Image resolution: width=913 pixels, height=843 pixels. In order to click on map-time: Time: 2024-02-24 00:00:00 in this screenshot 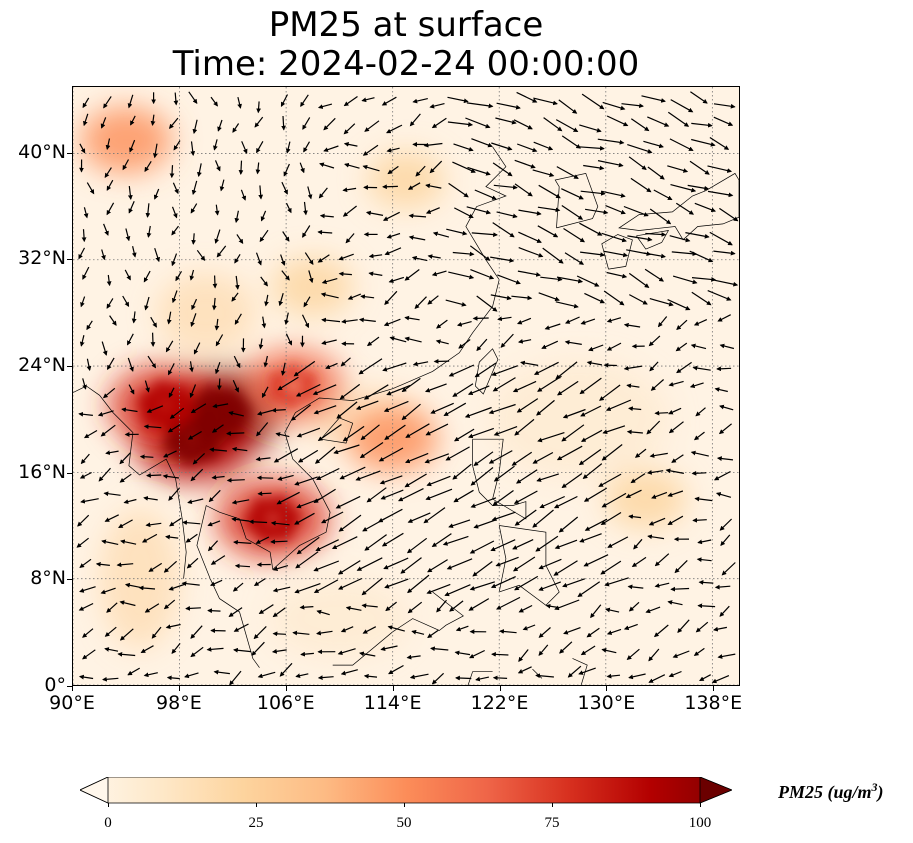, I will do `click(406, 64)`.